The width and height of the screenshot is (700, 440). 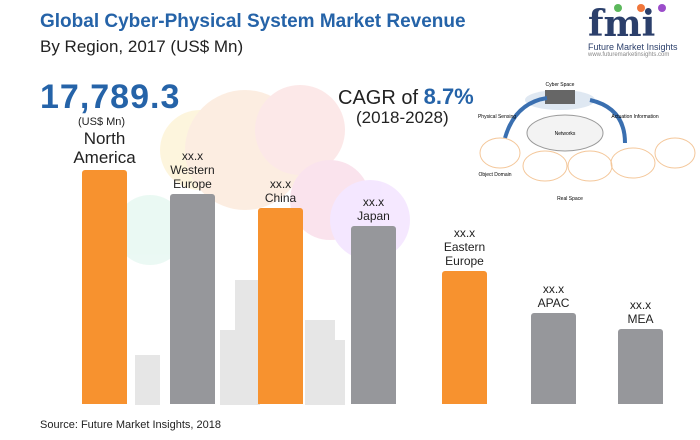 I want to click on bar-label: xx.x MEA, so click(x=641, y=312).